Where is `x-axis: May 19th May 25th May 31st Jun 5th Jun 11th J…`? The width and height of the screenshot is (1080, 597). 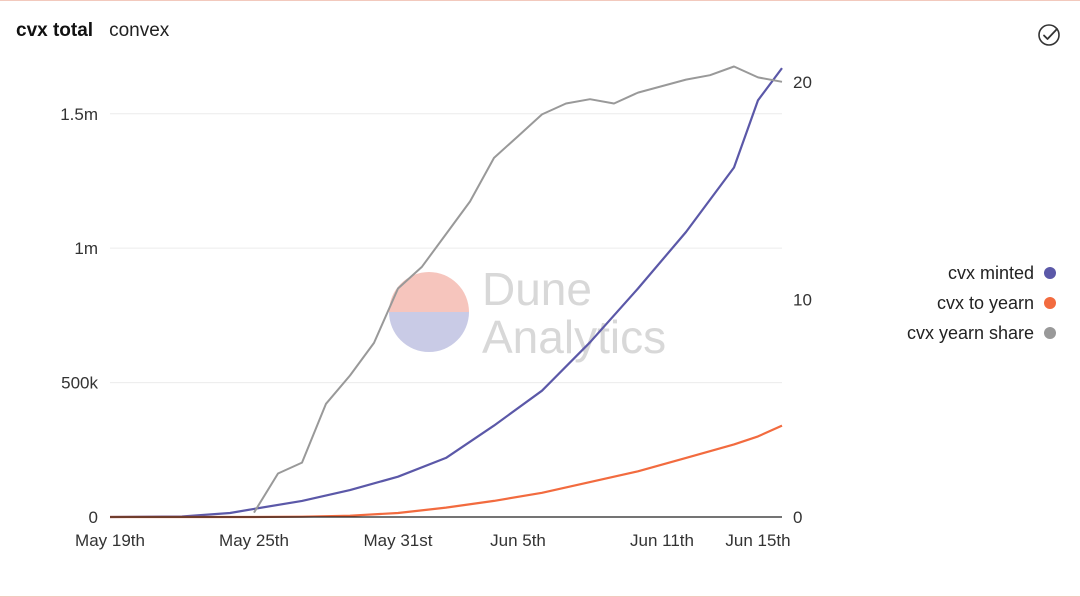 x-axis: May 19th May 25th May 31st Jun 5th Jun 11th J… is located at coordinates (433, 533).